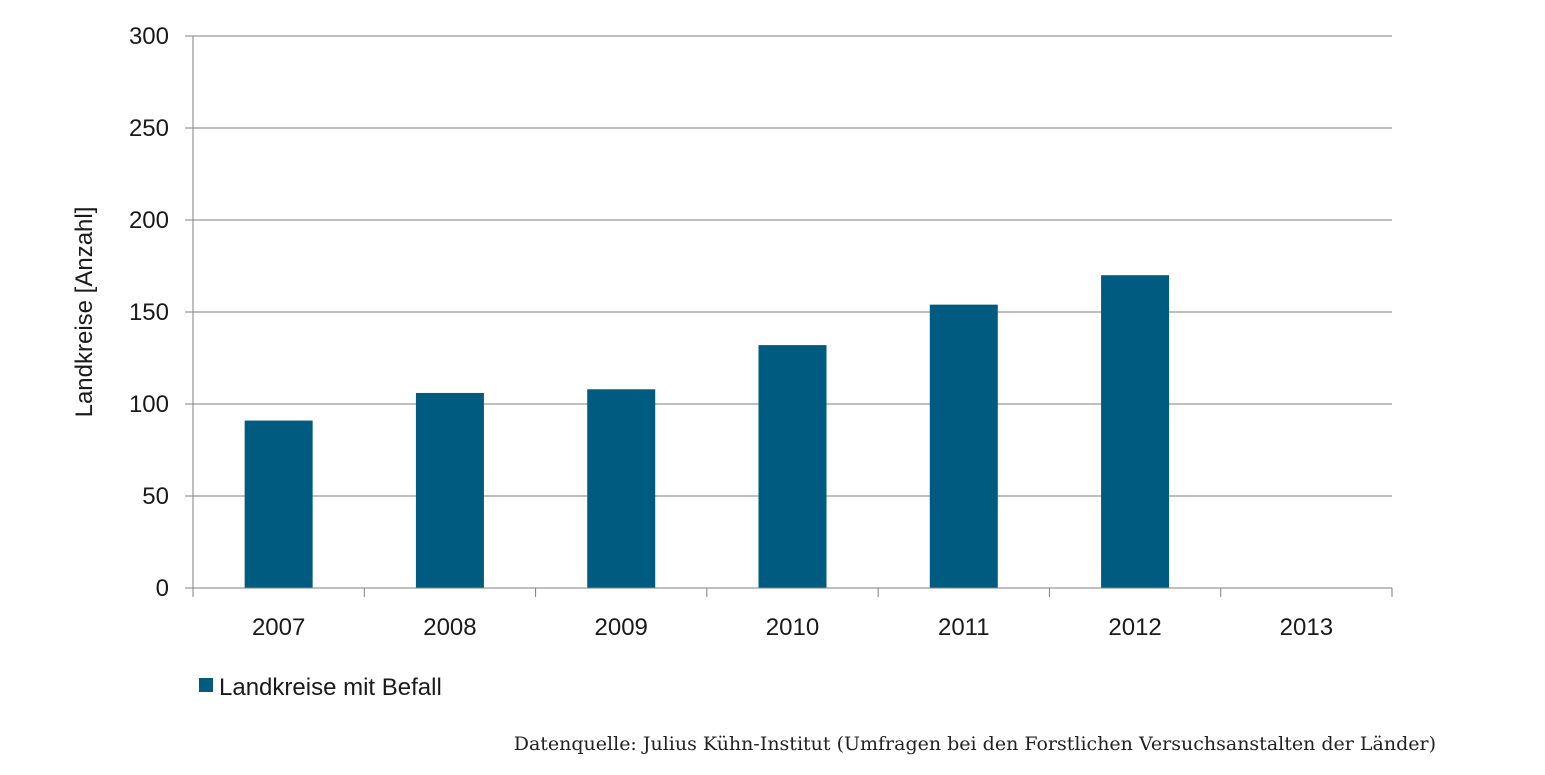 The image size is (1545, 775). I want to click on y-axis-title: Landkreise [Anzahl], so click(84, 312).